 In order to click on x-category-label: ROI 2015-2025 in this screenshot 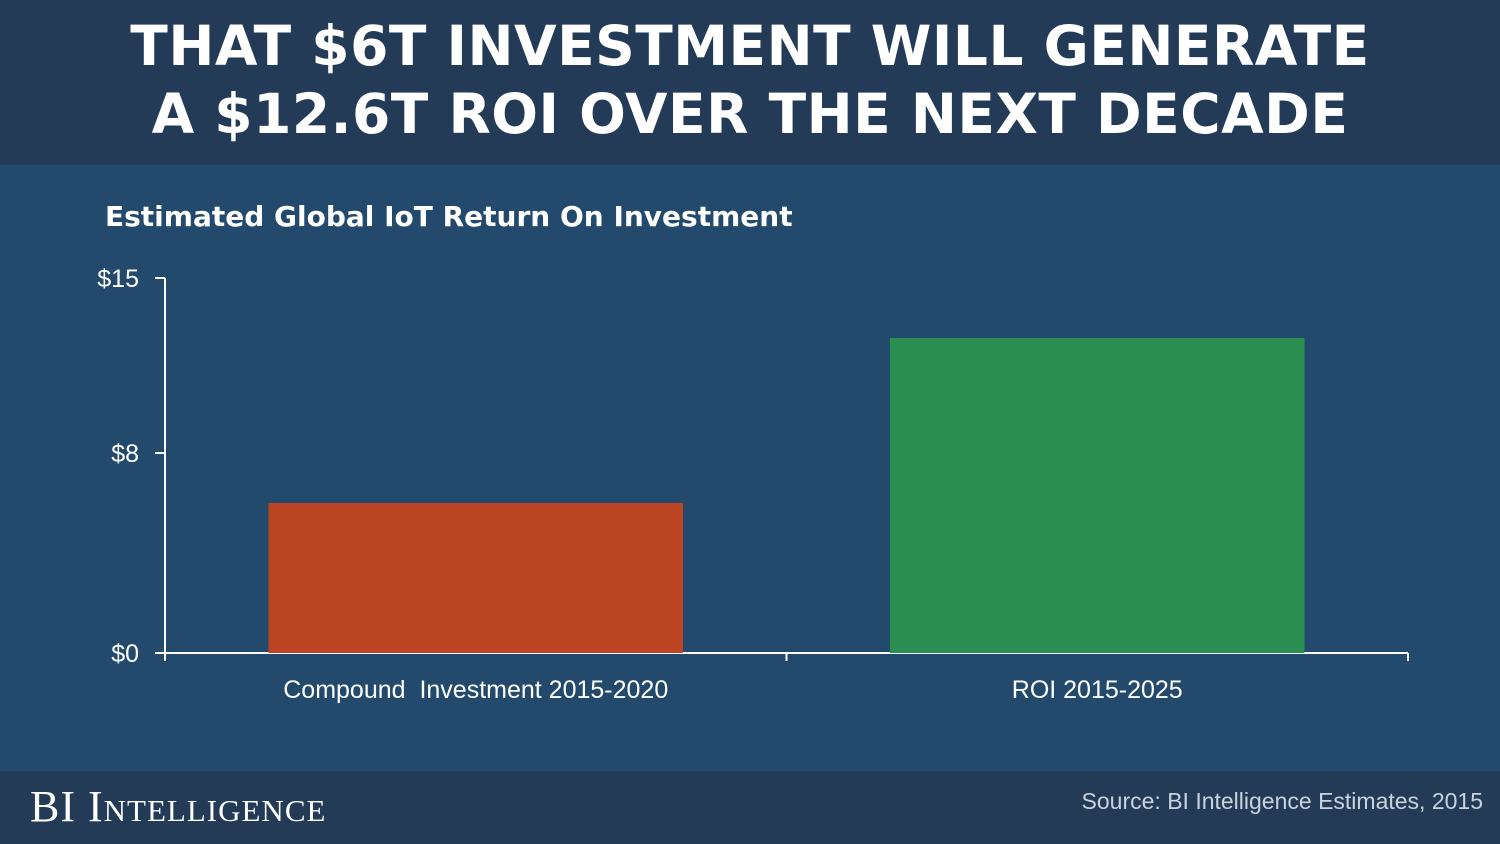, I will do `click(1097, 690)`.